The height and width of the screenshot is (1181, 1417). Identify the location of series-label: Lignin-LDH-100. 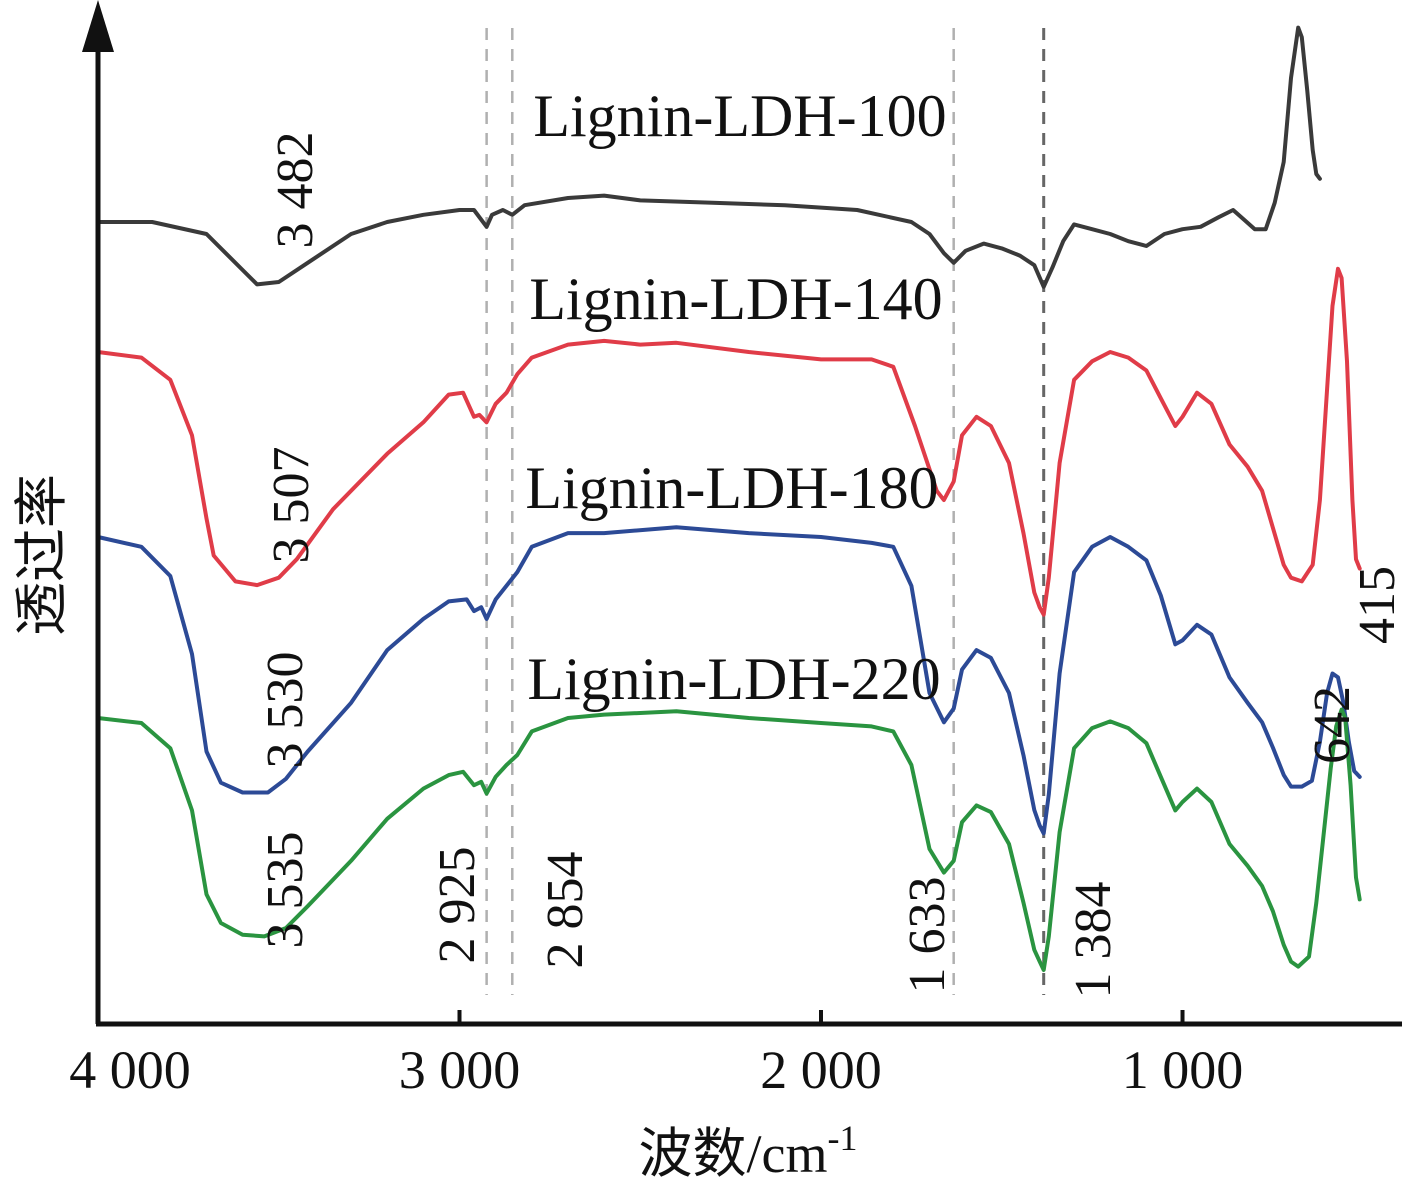
(739, 116).